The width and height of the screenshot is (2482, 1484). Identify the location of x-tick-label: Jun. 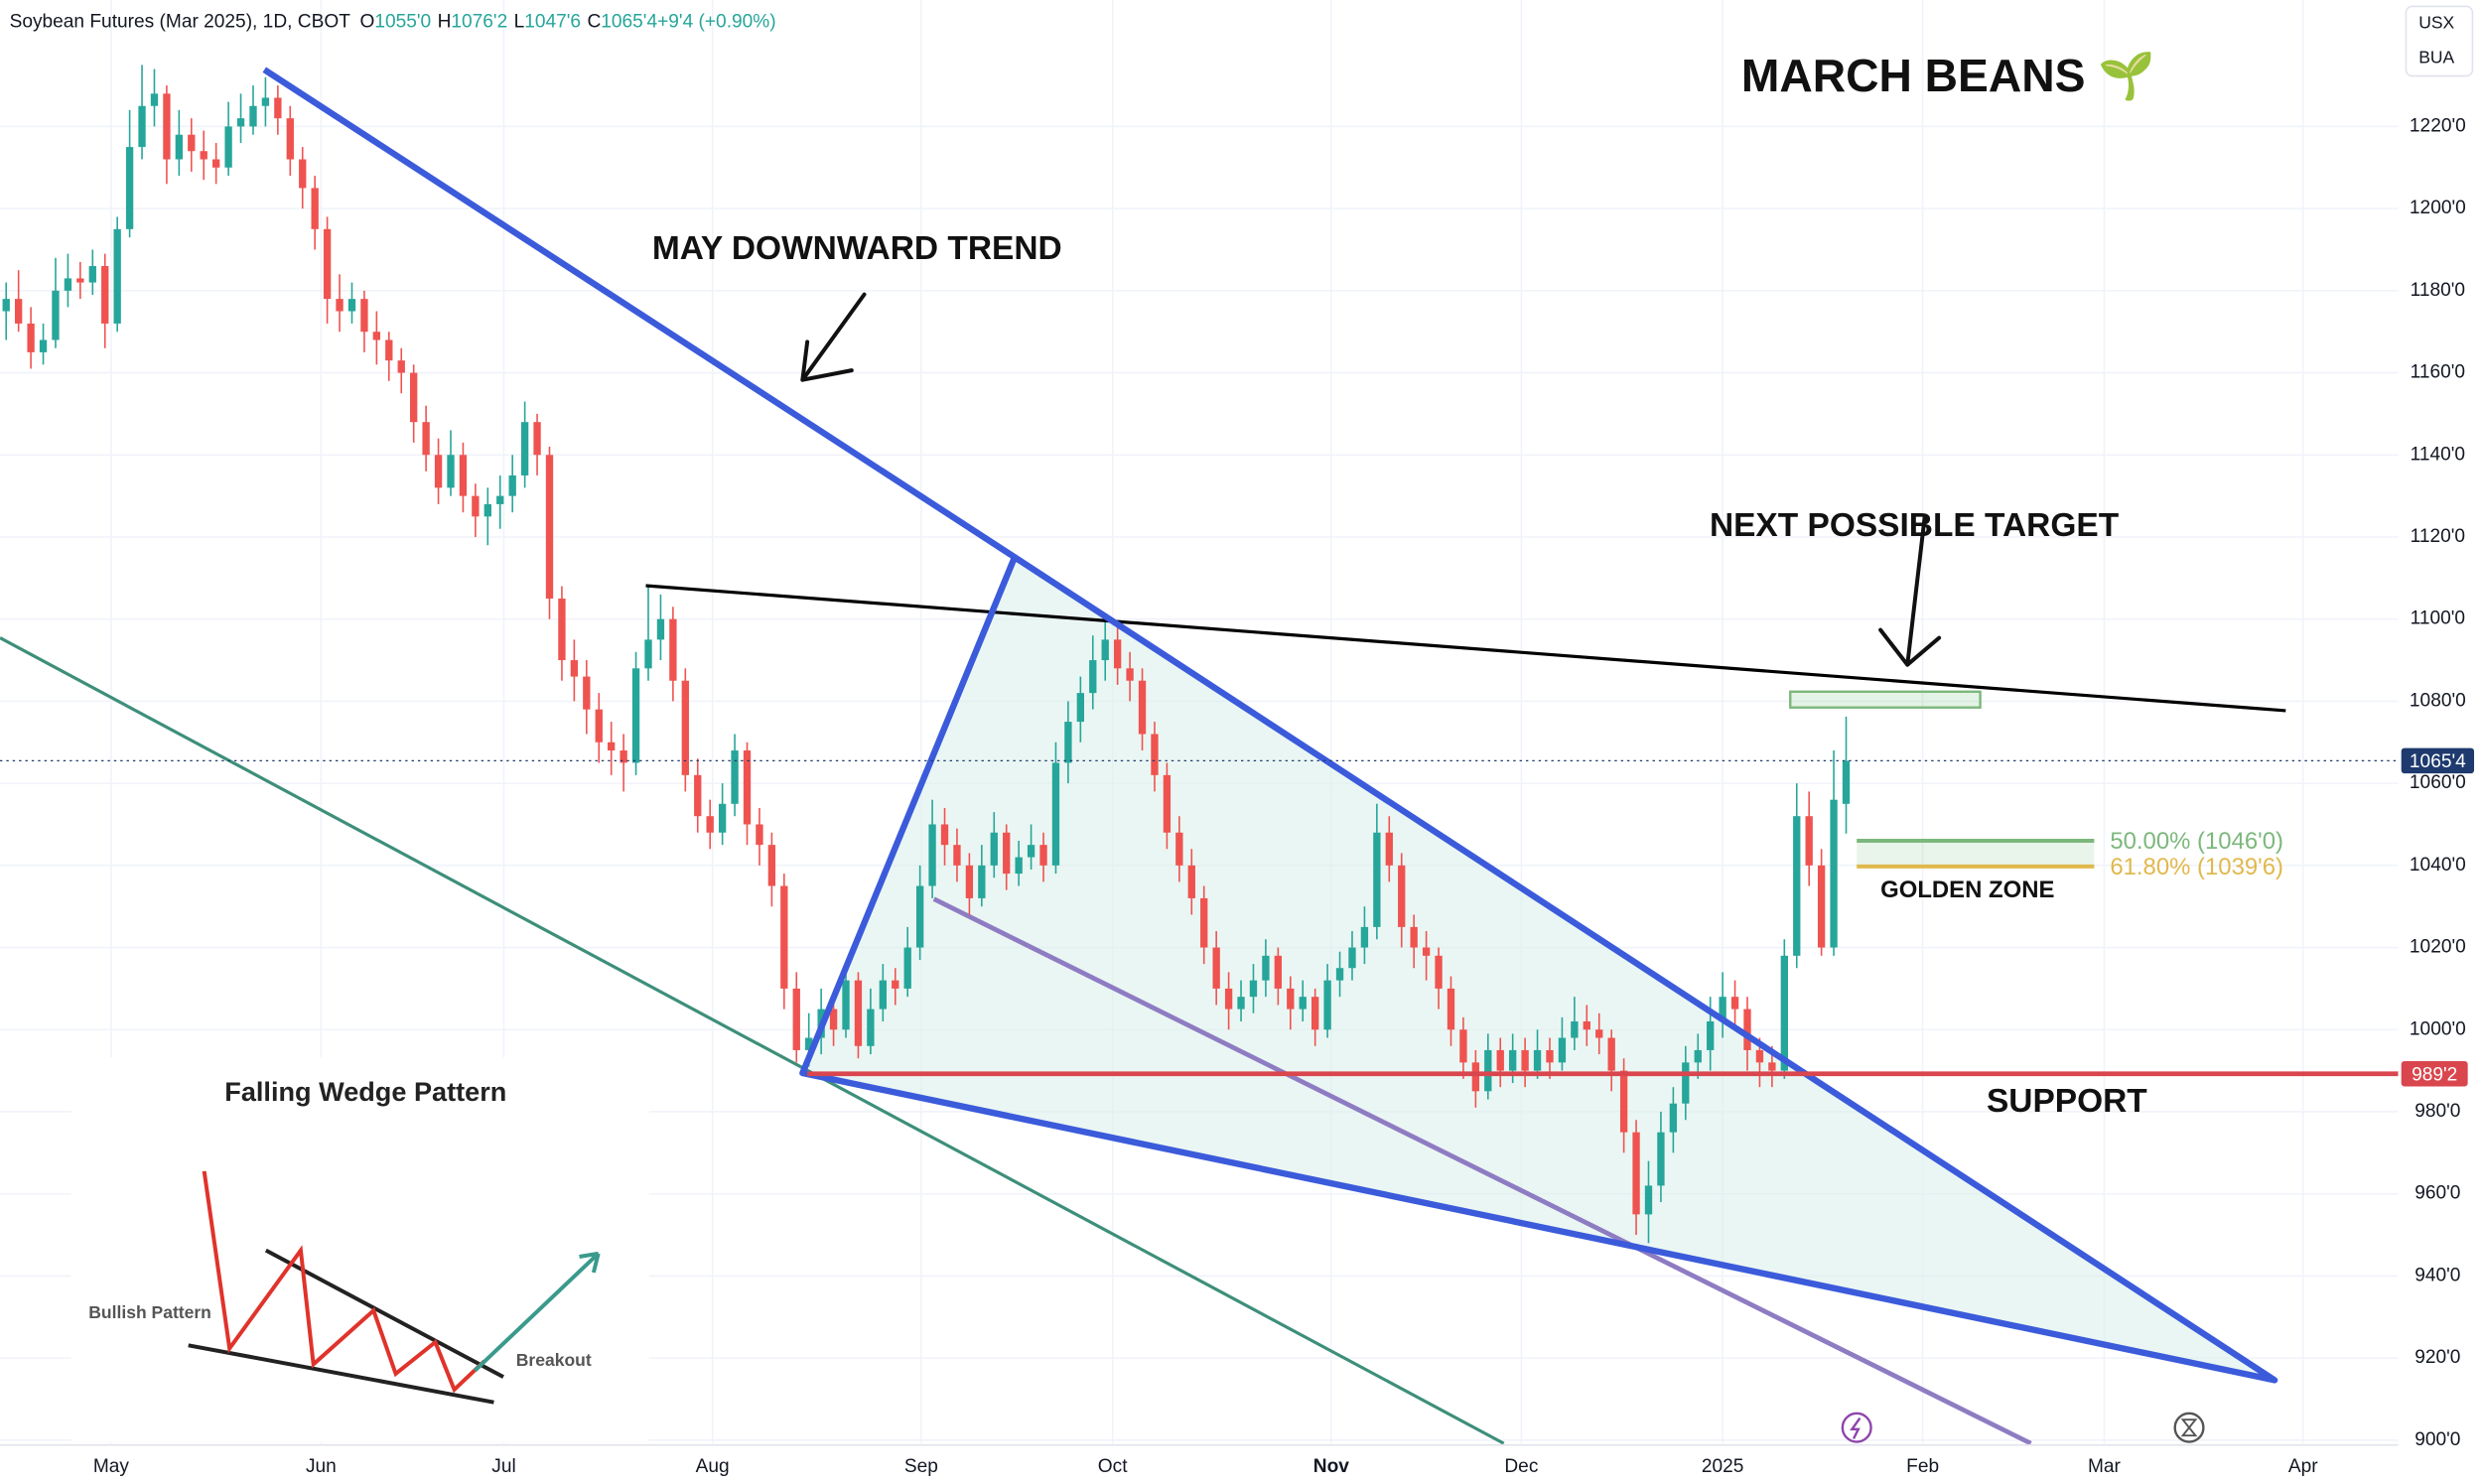
(321, 1466).